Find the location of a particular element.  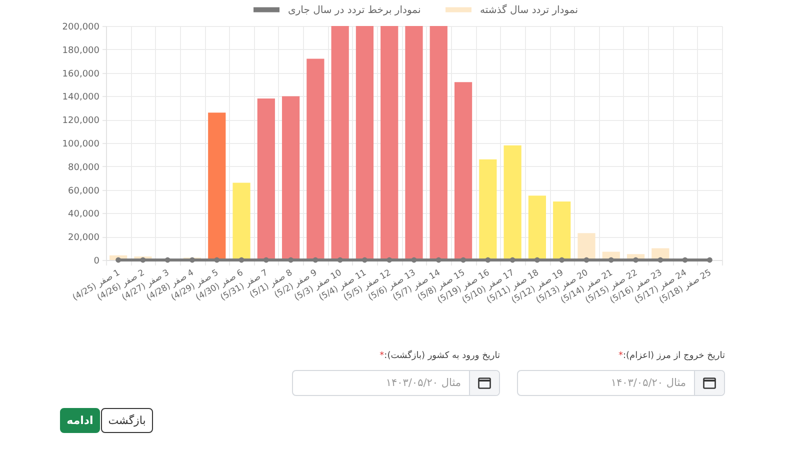

y-tick-label: 100,000 is located at coordinates (81, 145).